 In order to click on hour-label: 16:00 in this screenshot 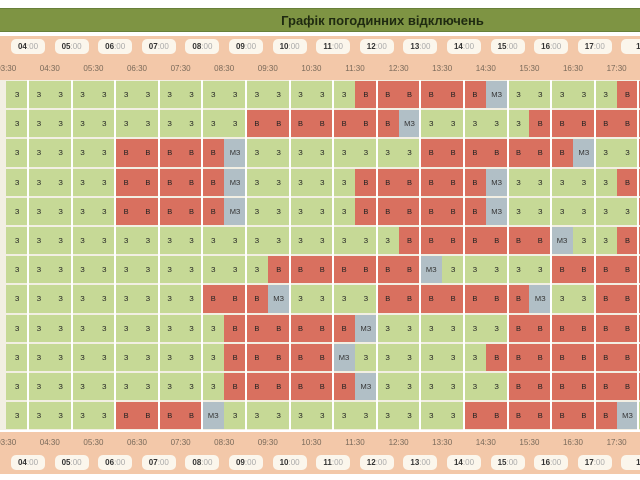, I will do `click(551, 462)`.